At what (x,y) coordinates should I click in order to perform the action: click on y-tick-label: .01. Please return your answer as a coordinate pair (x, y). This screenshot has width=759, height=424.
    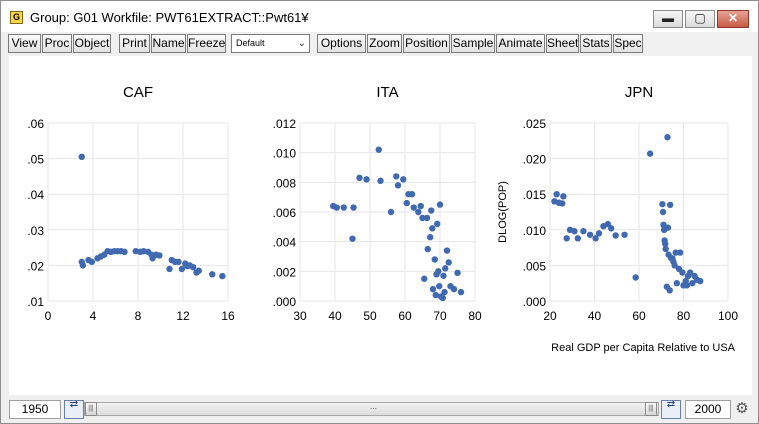
    Looking at the image, I should click on (35, 302).